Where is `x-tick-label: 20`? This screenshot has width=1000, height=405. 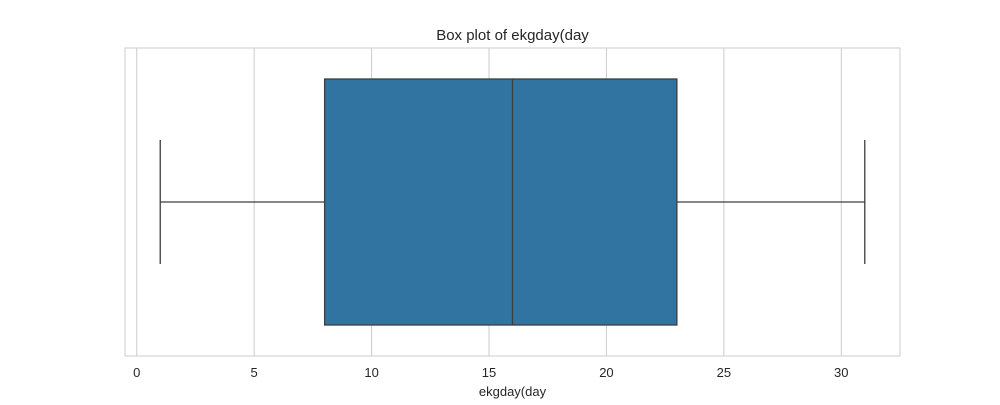 x-tick-label: 20 is located at coordinates (606, 372).